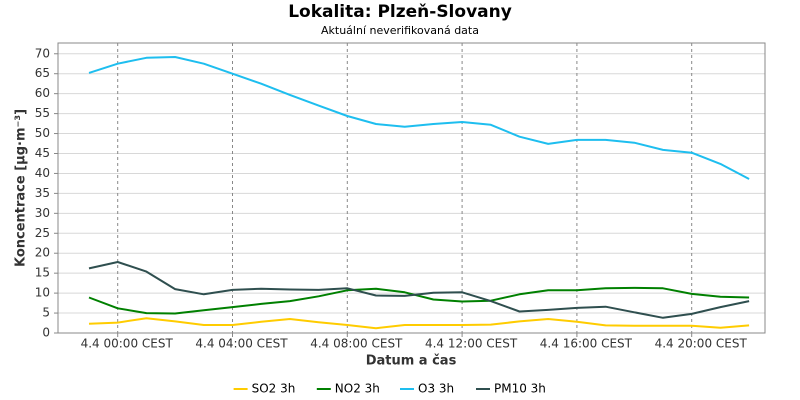 Image resolution: width=800 pixels, height=400 pixels. Describe the element at coordinates (400, 30) in the screenshot. I see `chart-subtitle: Aktuální neverifikovaná data` at that location.